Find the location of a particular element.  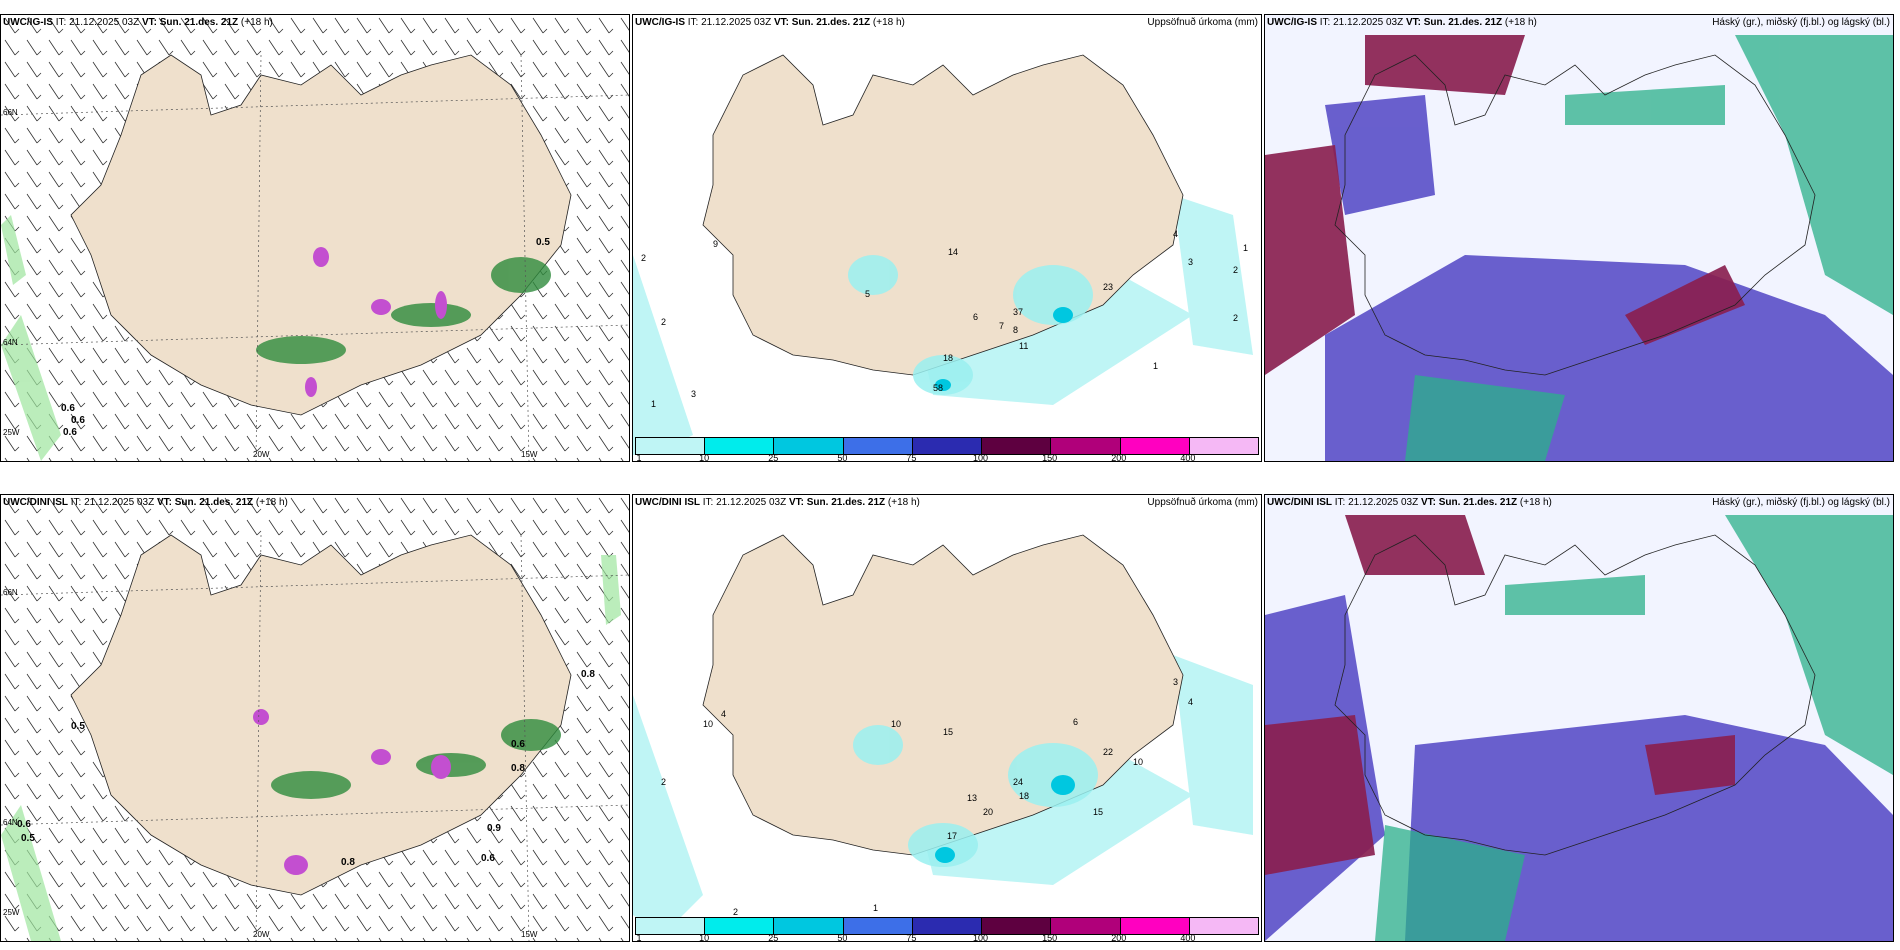

legend-tick: 400 is located at coordinates (1188, 457).